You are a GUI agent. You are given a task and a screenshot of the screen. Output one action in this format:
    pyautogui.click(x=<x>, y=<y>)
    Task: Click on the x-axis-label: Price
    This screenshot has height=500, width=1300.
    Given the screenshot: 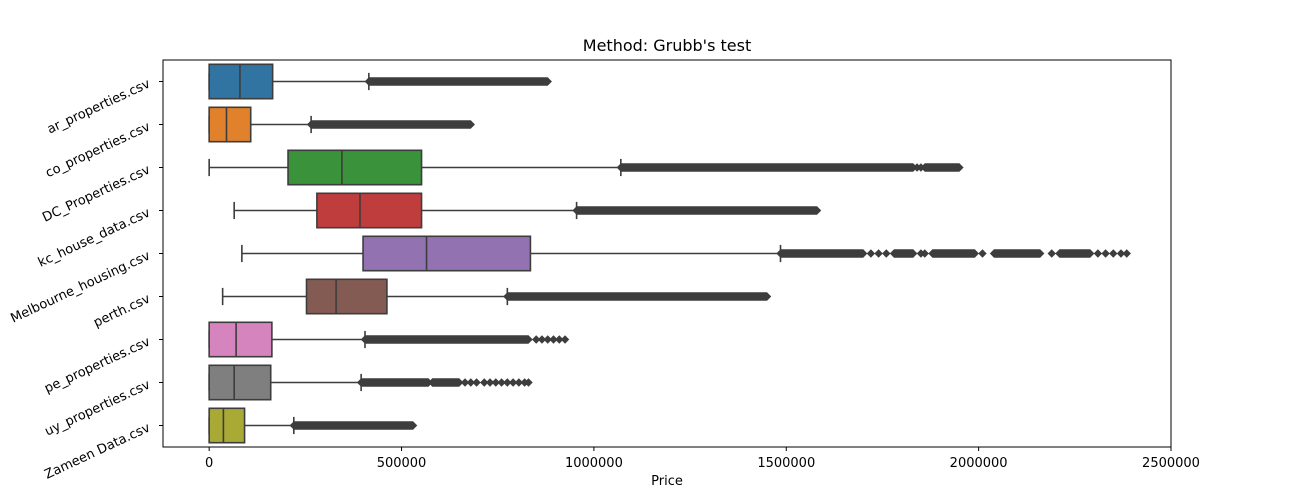 What is the action you would take?
    pyautogui.click(x=667, y=481)
    